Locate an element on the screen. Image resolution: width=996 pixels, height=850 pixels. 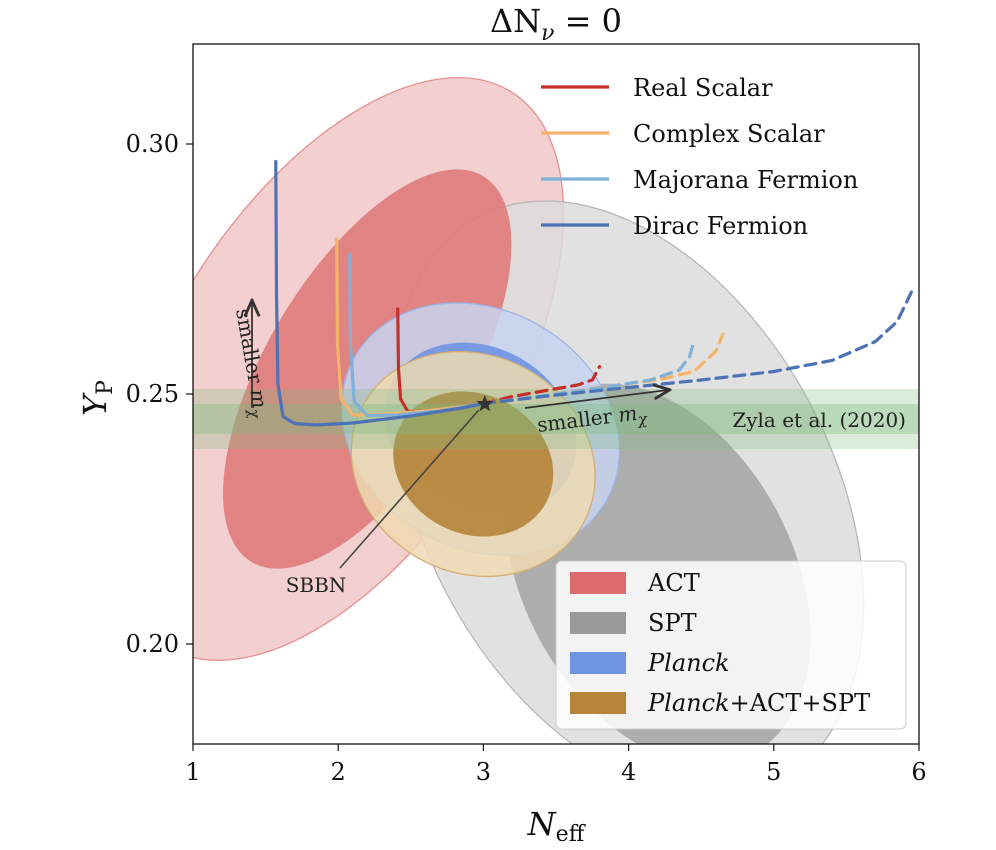
zyla-band-label: Zyla et al. (2020) is located at coordinates (819, 420).